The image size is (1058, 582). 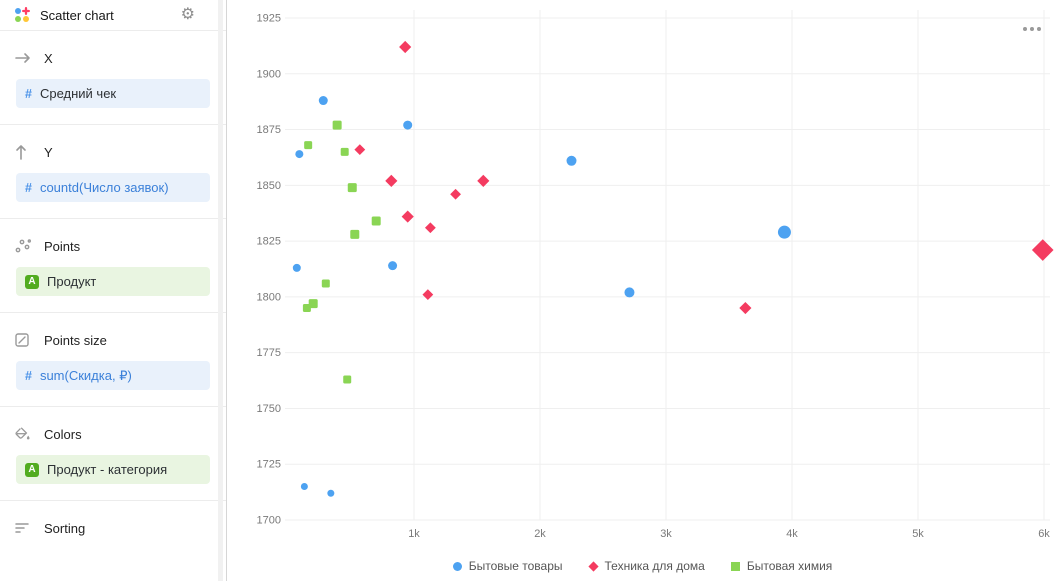 What do you see at coordinates (269, 74) in the screenshot?
I see `svg-text: 1900` at bounding box center [269, 74].